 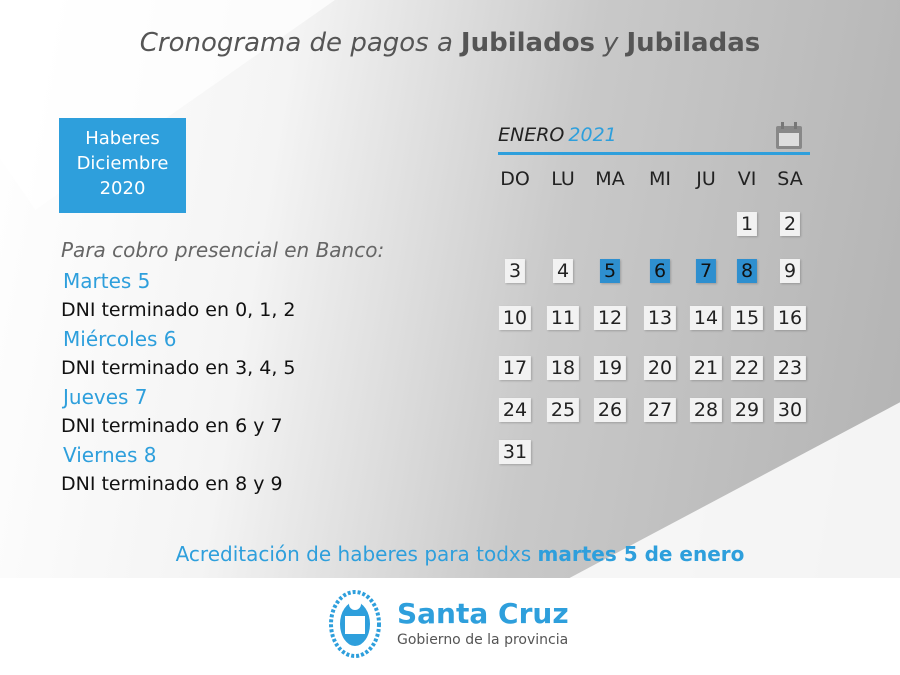 What do you see at coordinates (178, 310) in the screenshot?
I see `schedule-dni: DNI terminado en 0, 1, 2` at bounding box center [178, 310].